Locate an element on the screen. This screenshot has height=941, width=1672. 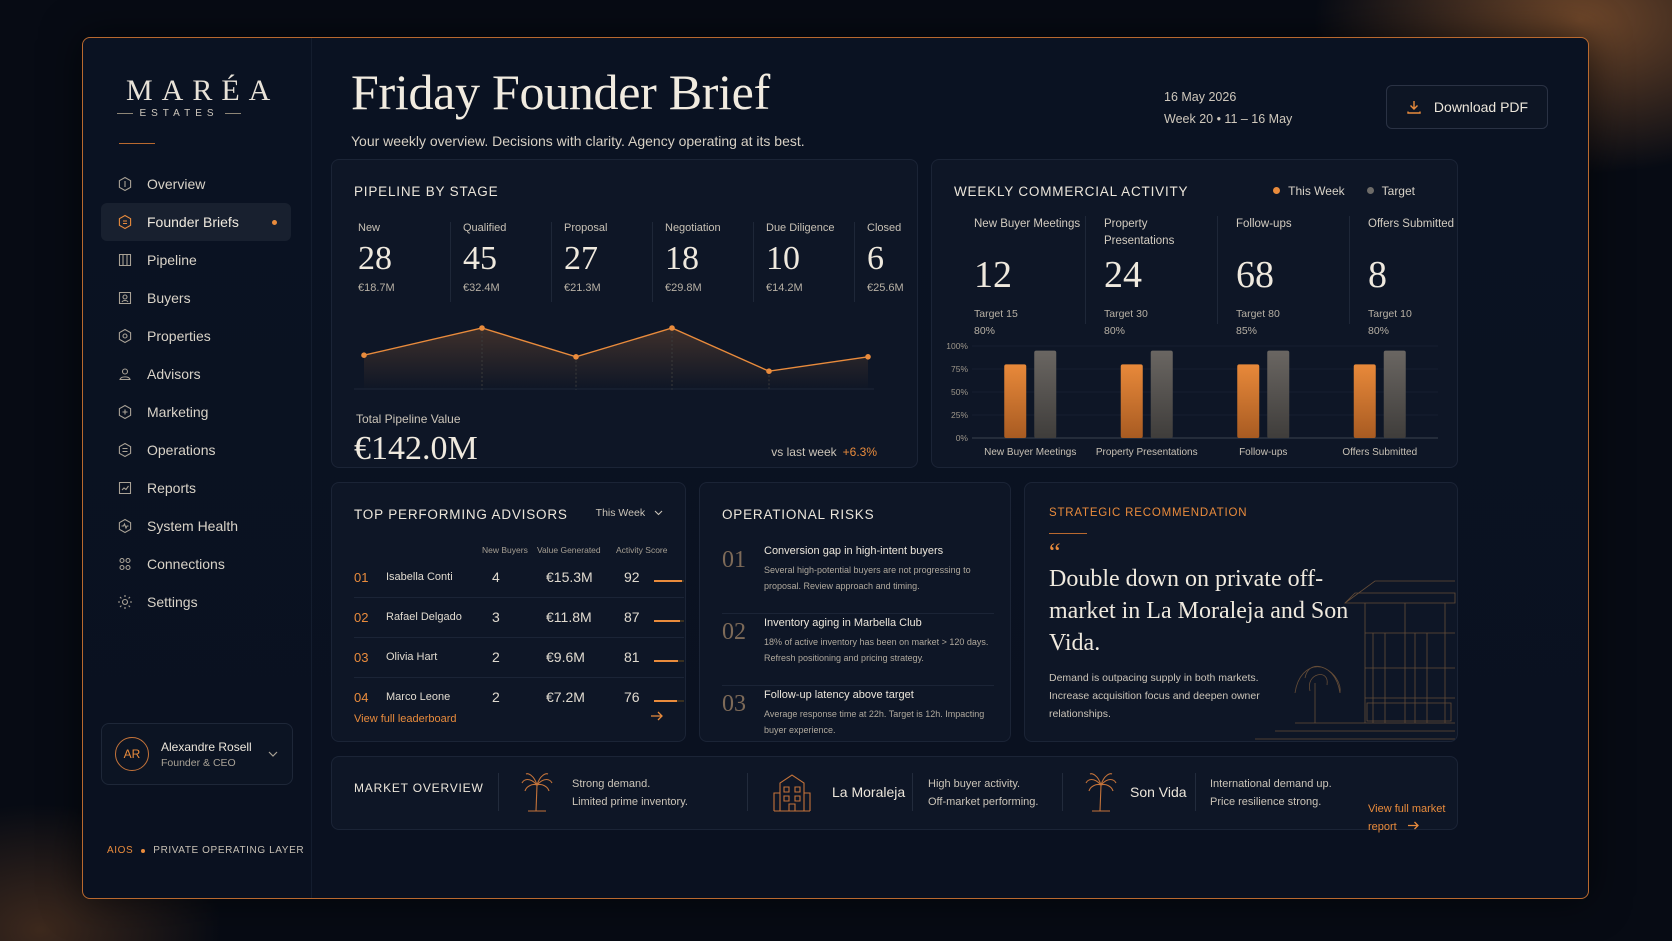
sidebar-item-system-health: System Health is located at coordinates (196, 526).